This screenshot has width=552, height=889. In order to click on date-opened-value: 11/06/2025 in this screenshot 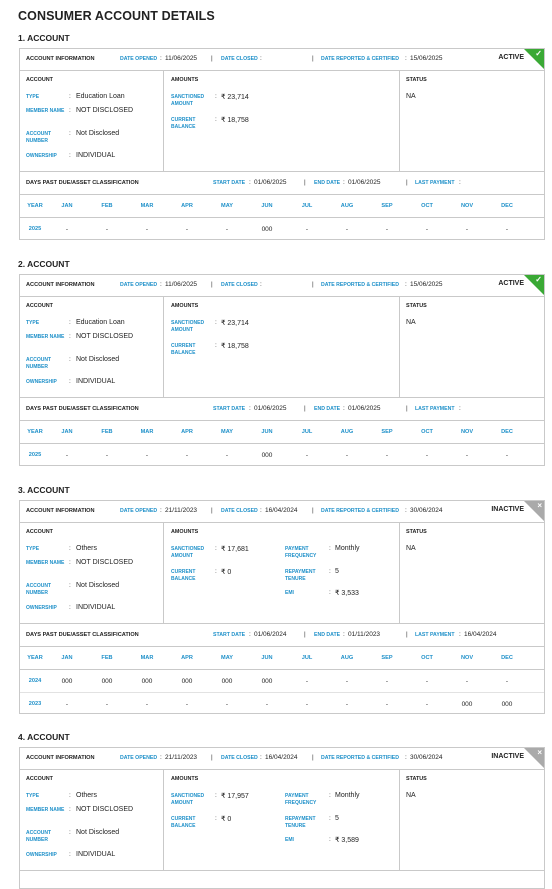, I will do `click(181, 284)`.